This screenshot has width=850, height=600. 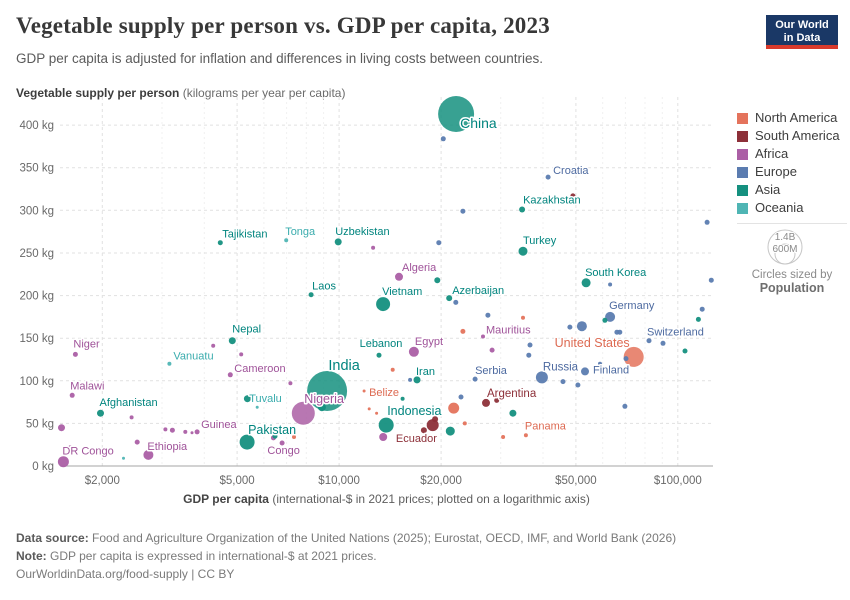 What do you see at coordinates (610, 316) in the screenshot?
I see `data-point-germany` at bounding box center [610, 316].